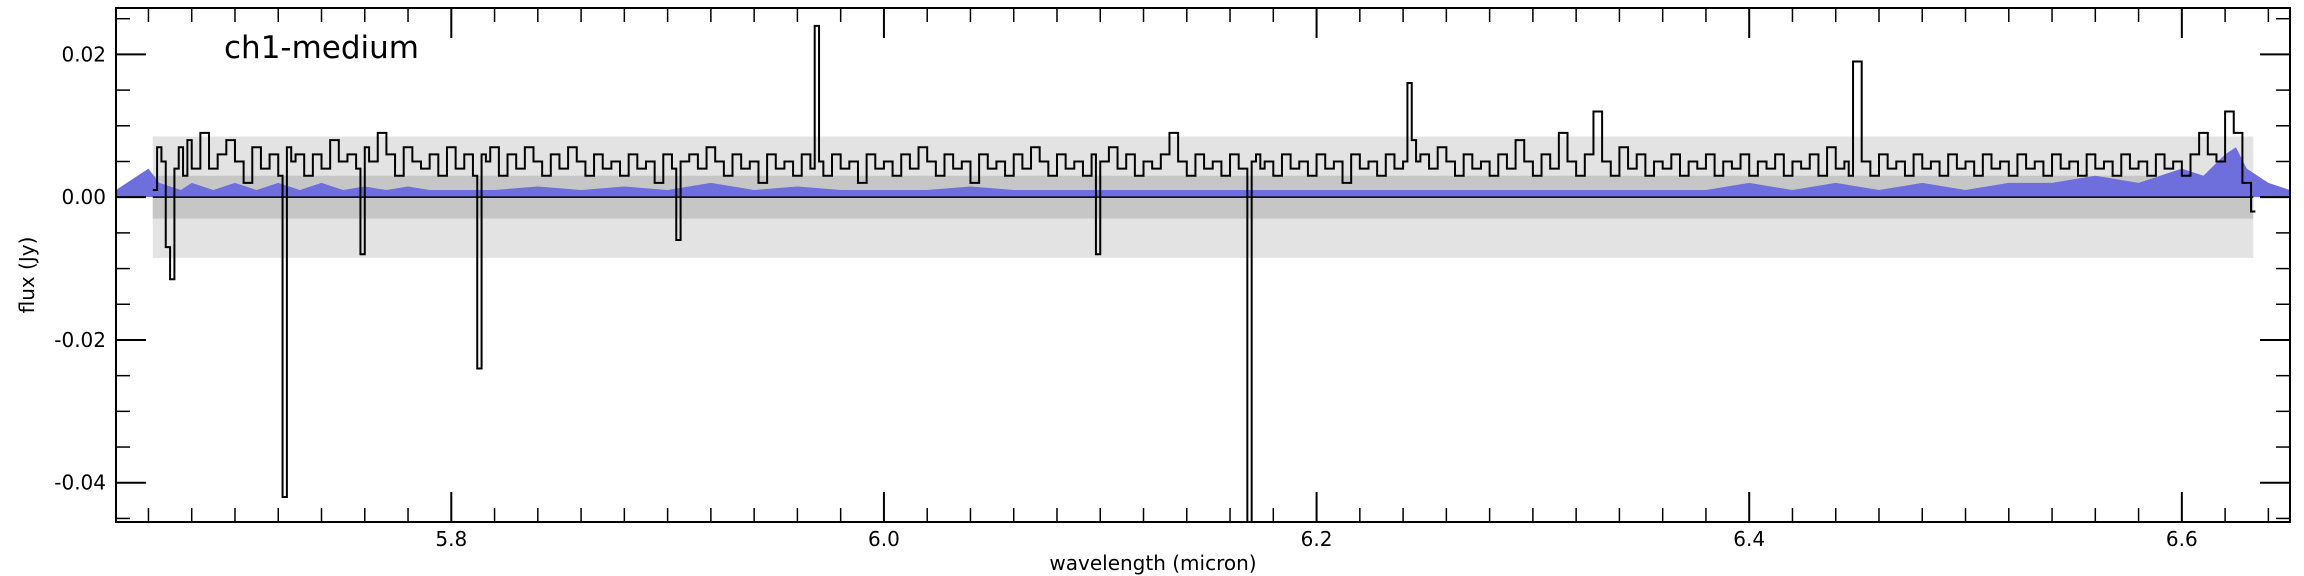  Describe the element at coordinates (83, 197) in the screenshot. I see `y-tick-label: 0.00` at that location.